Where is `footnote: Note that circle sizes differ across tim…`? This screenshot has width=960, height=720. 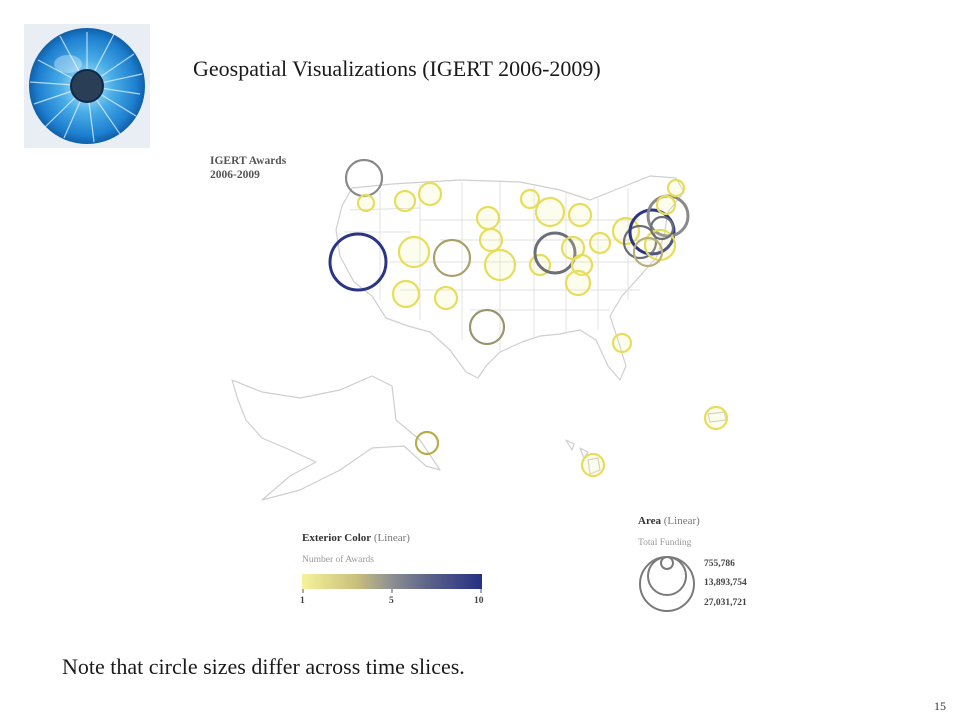 footnote: Note that circle sizes differ across tim… is located at coordinates (263, 666).